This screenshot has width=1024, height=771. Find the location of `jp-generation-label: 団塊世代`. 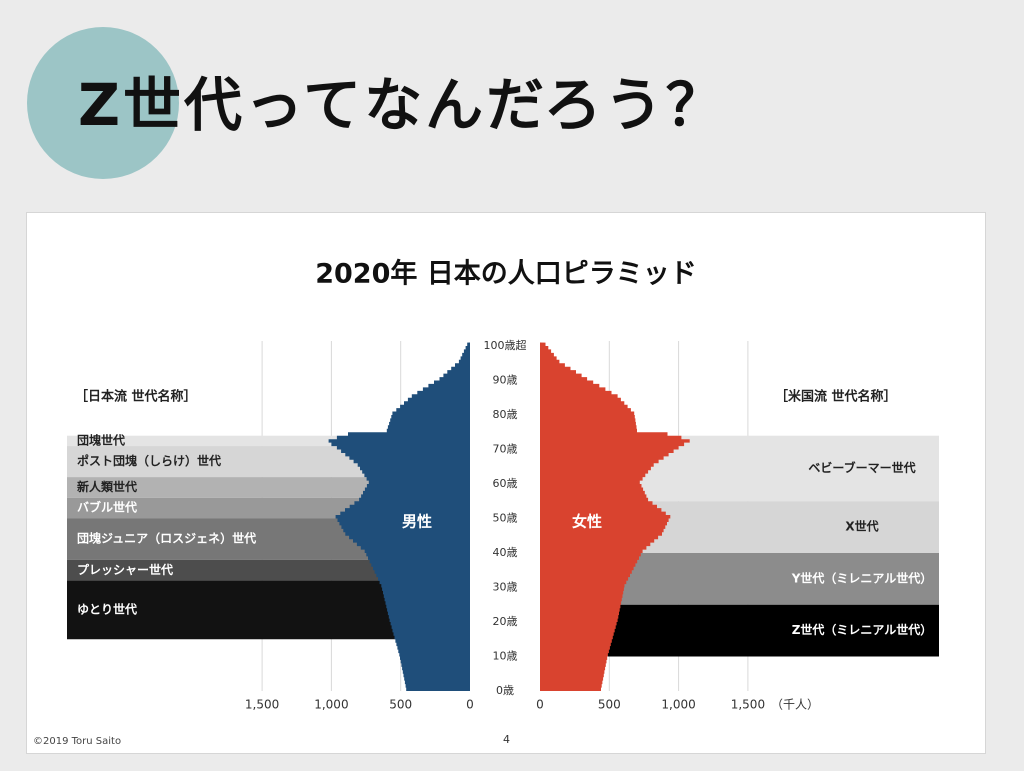

jp-generation-label: 団塊世代 is located at coordinates (101, 439).